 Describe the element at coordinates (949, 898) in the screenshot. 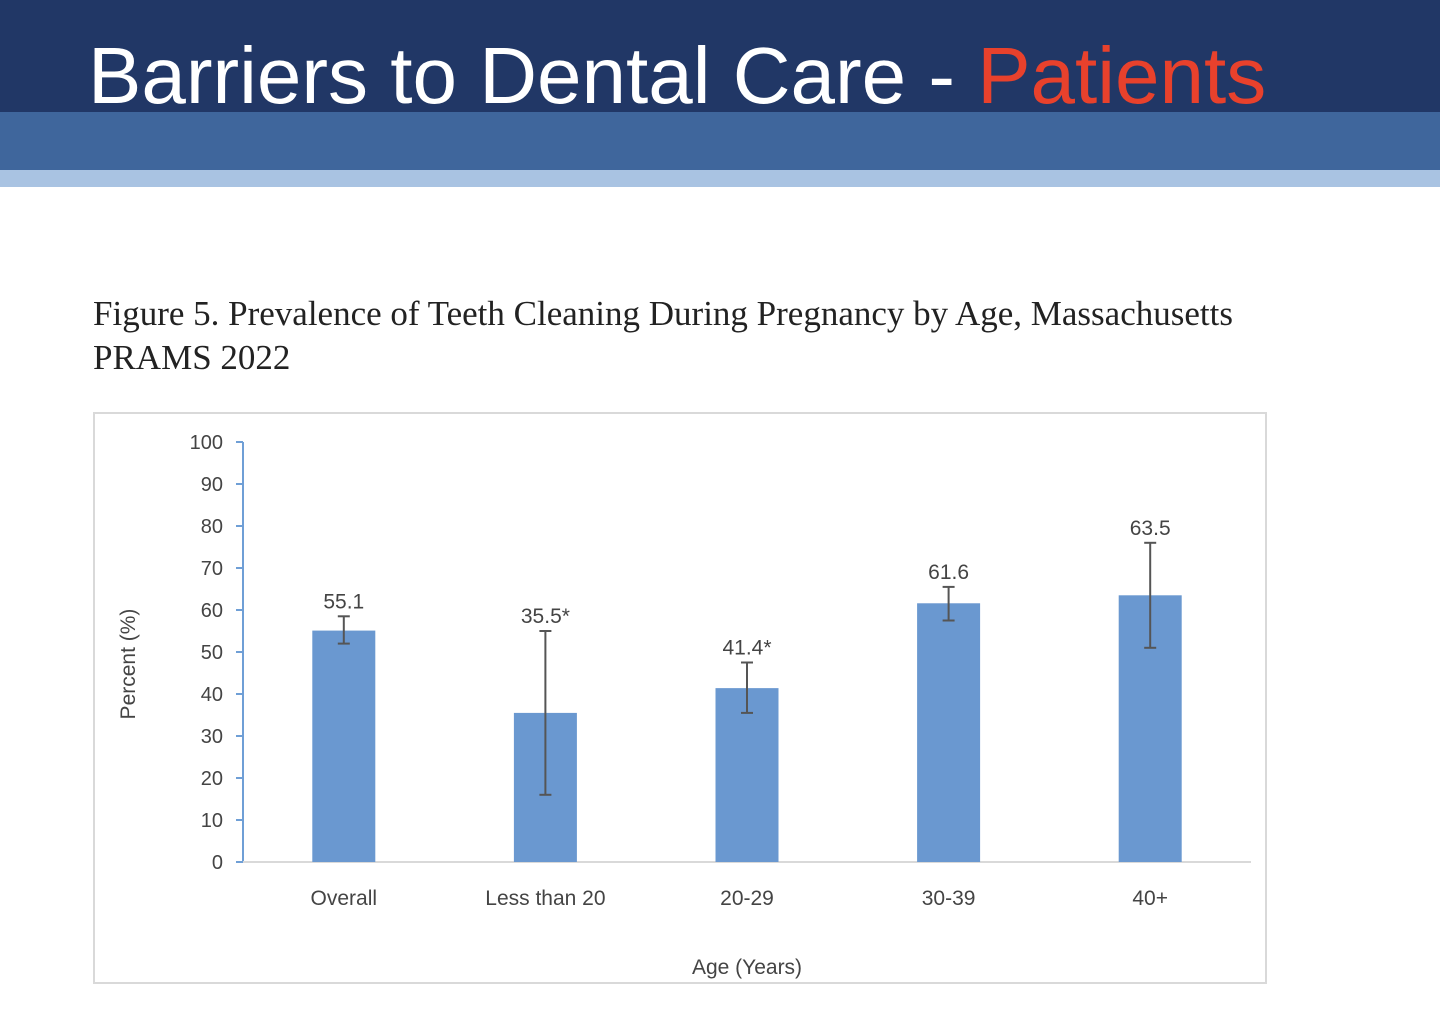

I see `x-tick-label: 30-39` at that location.